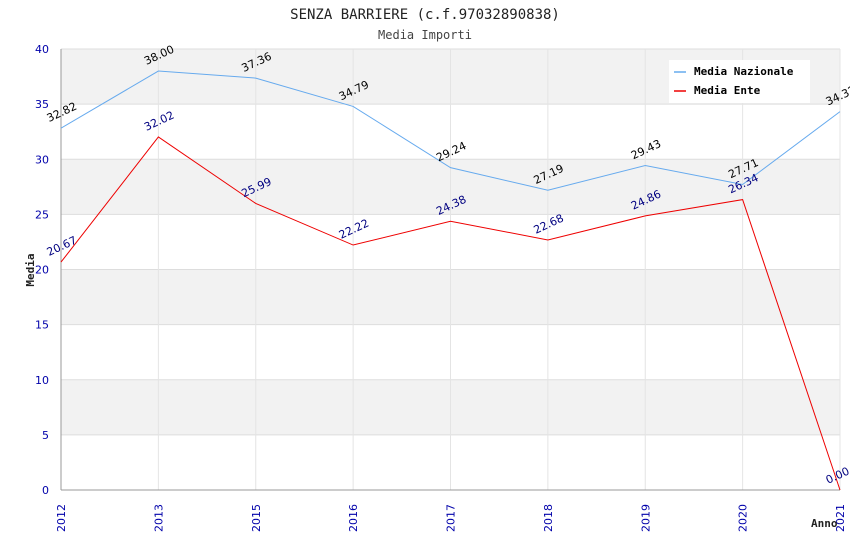 This screenshot has width=850, height=550. What do you see at coordinates (45, 490) in the screenshot?
I see `y-tick-label: 0` at bounding box center [45, 490].